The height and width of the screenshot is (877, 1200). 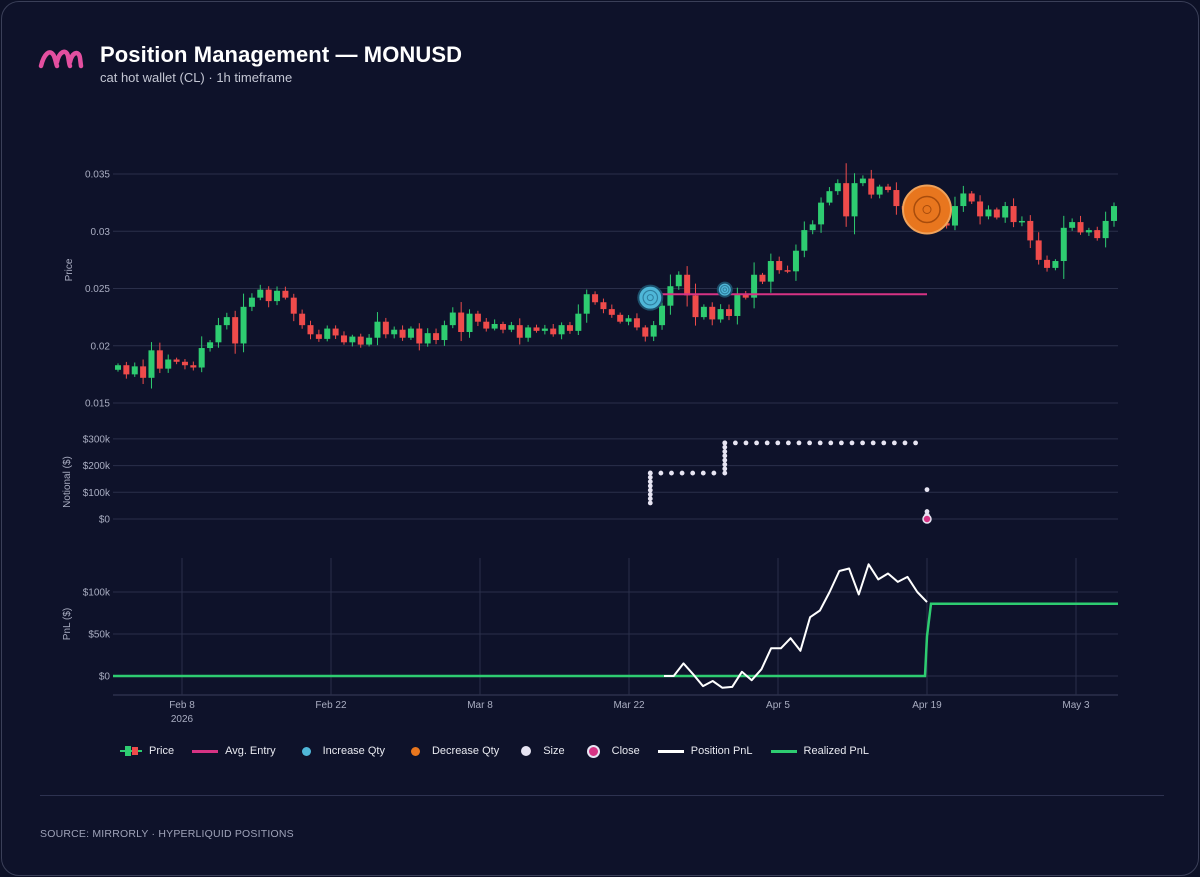 What do you see at coordinates (465, 751) in the screenshot?
I see `legend-decrease-label: Decrease Qty` at bounding box center [465, 751].